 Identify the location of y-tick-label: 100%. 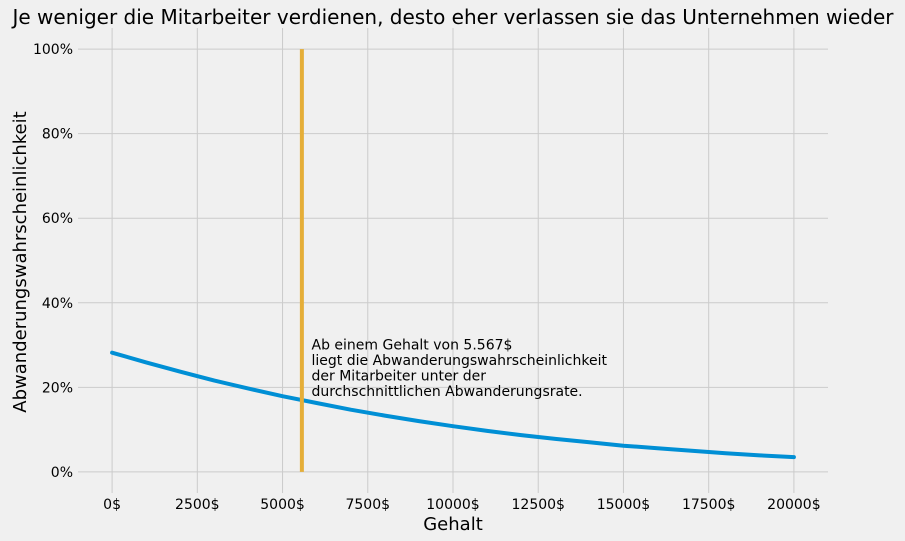
(53, 50).